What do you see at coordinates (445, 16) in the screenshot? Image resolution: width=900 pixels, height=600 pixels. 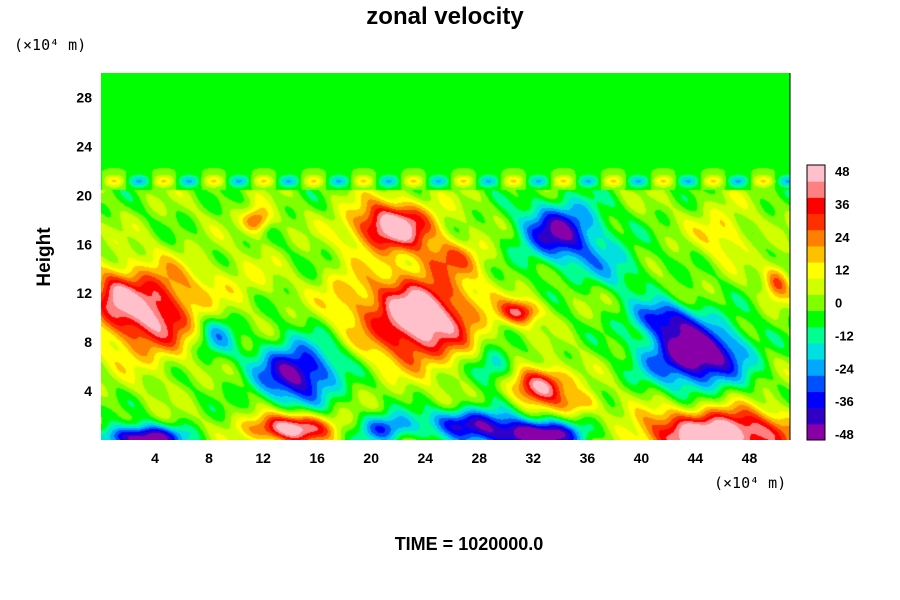 I see `chart-title: zonal velocity` at bounding box center [445, 16].